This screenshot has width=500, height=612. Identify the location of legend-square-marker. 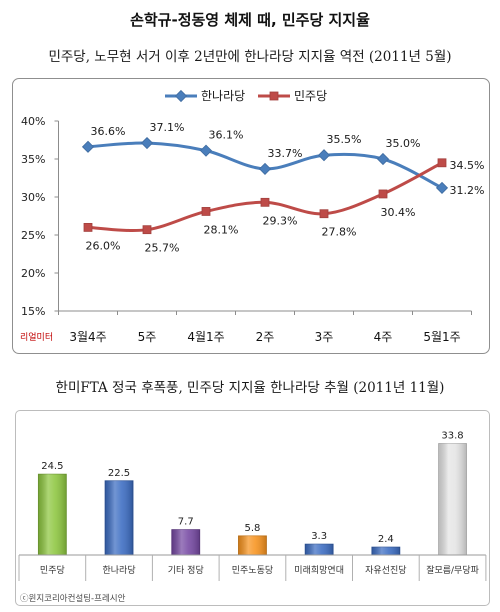
(274, 96).